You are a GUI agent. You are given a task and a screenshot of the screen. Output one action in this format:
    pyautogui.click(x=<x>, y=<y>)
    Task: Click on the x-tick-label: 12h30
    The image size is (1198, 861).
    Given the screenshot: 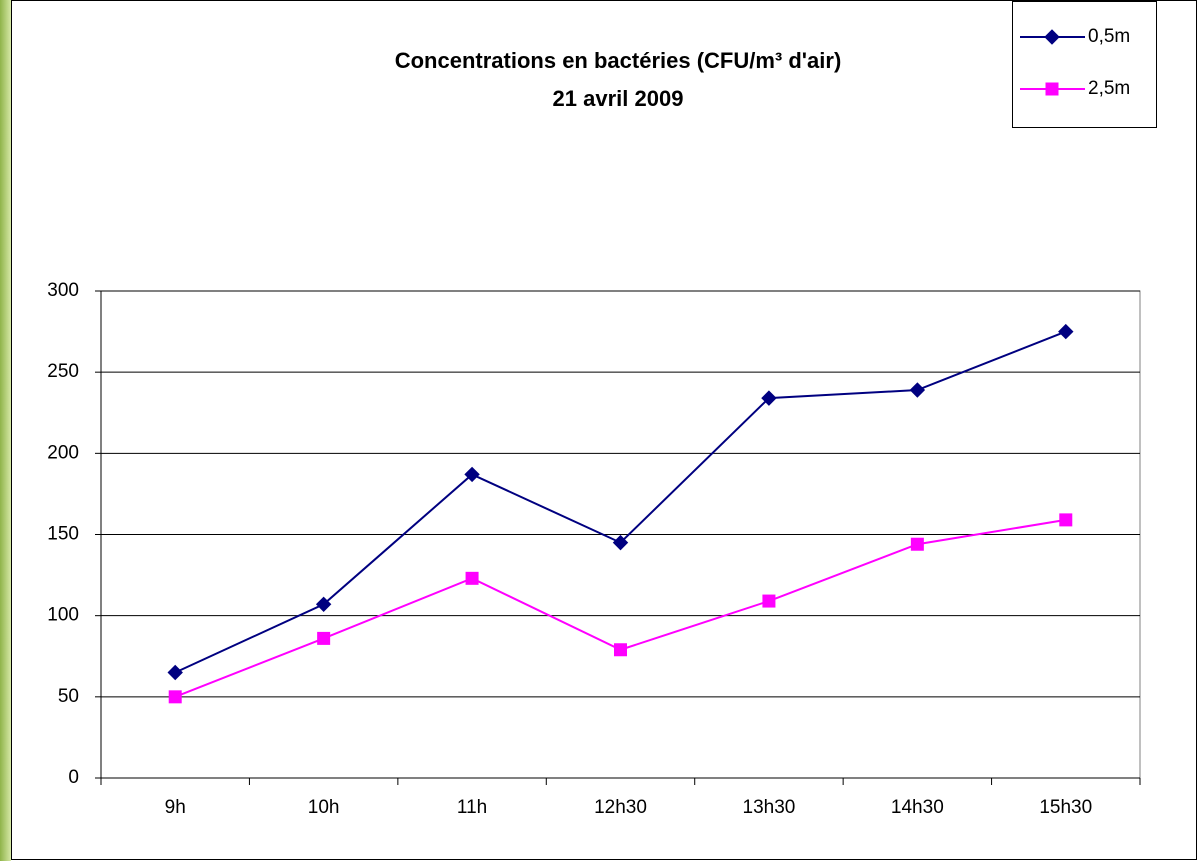 What is the action you would take?
    pyautogui.click(x=620, y=807)
    